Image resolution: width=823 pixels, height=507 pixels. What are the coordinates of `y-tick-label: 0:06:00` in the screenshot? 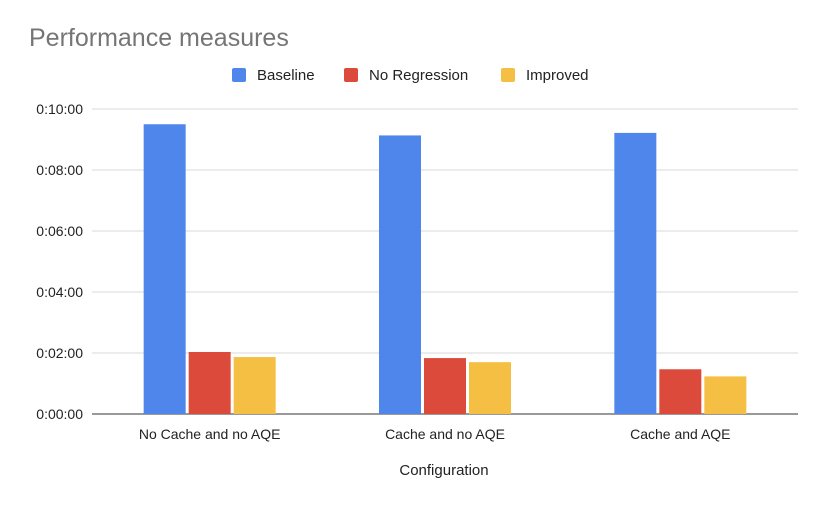 It's located at (59, 231).